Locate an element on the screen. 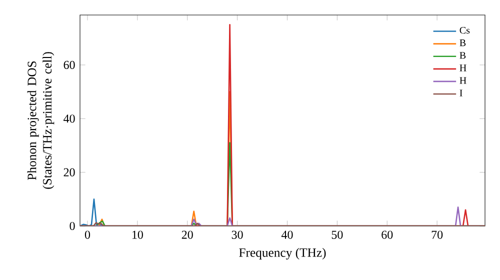  legend-label: Cs is located at coordinates (465, 30).